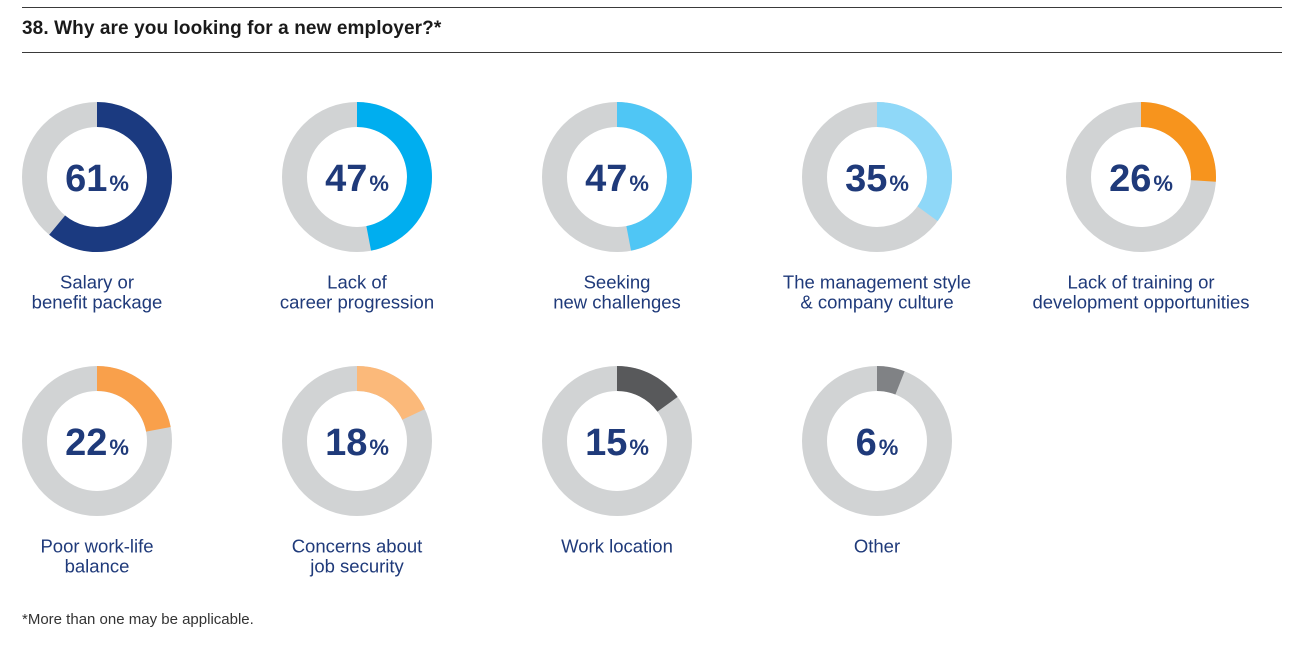 The width and height of the screenshot is (1293, 646). I want to click on donut-category-label: Other, so click(877, 546).